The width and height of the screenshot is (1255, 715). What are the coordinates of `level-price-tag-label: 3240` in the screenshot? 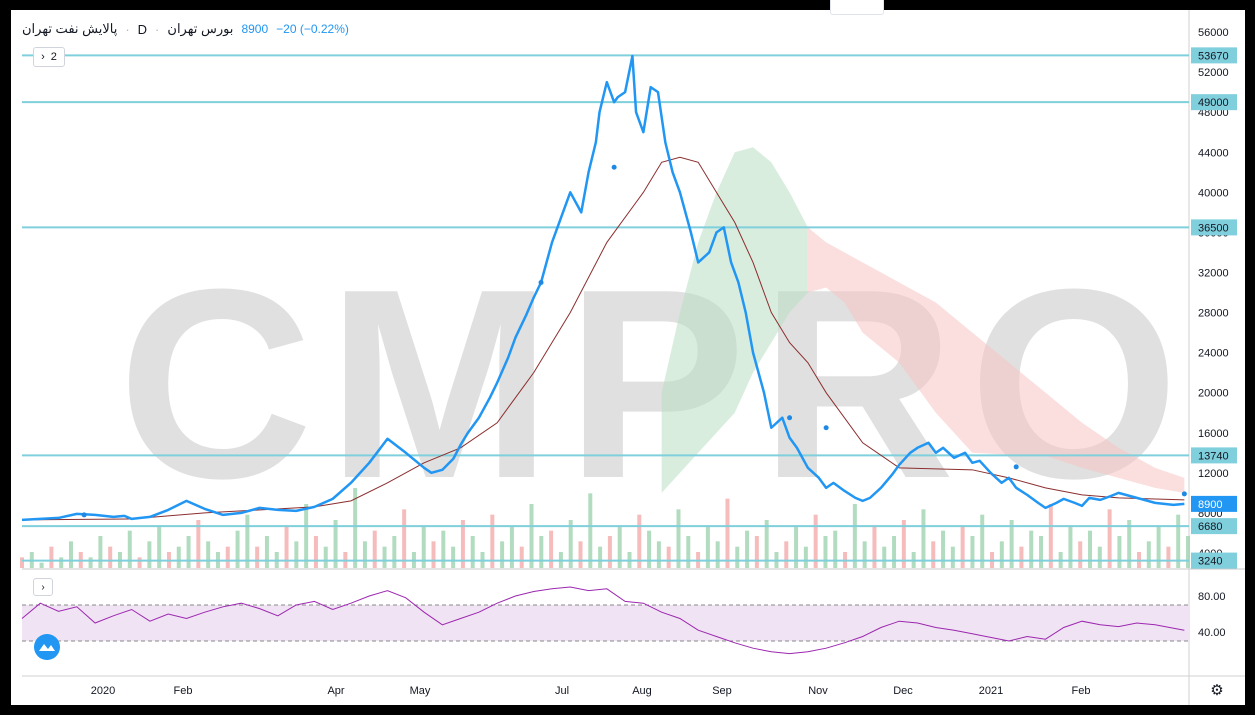 It's located at (1210, 562).